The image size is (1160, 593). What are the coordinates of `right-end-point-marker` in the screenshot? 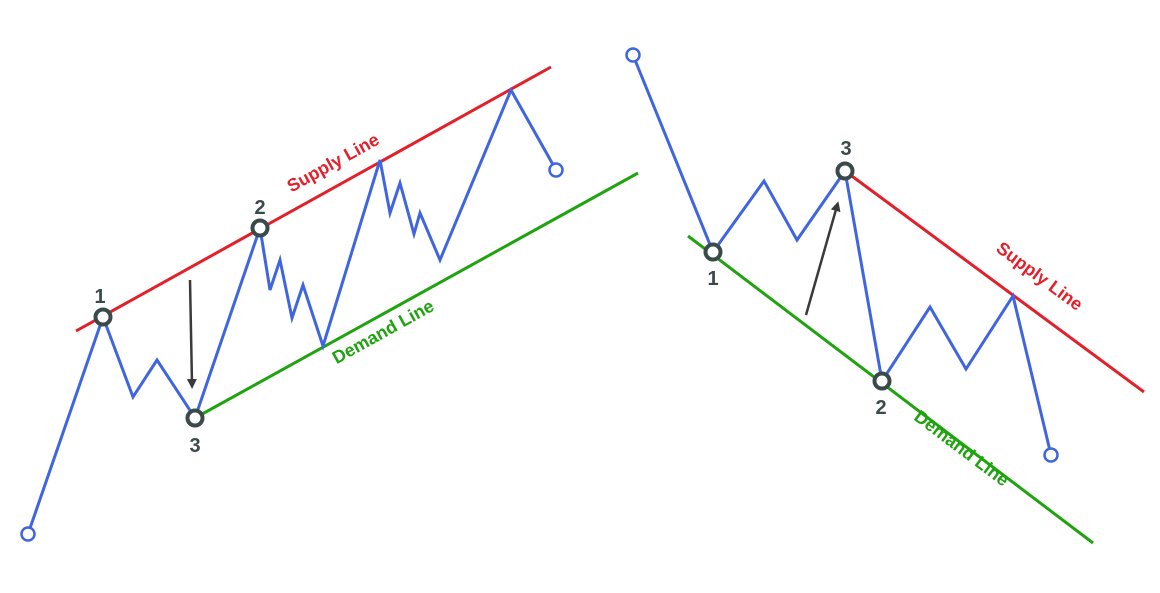 It's located at (1051, 455).